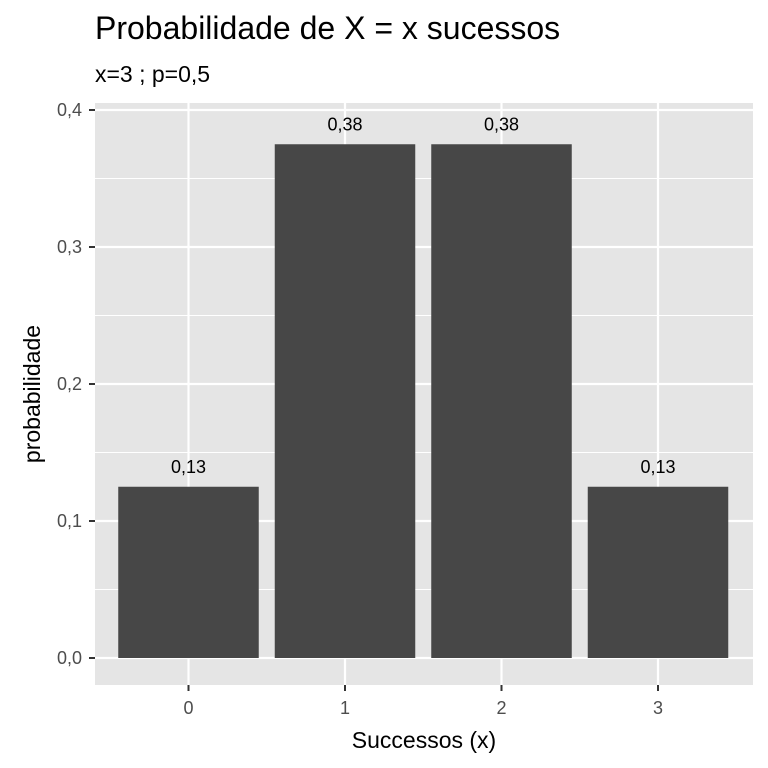 This screenshot has width=768, height=768. I want to click on data-label-0: 0,13, so click(188, 467).